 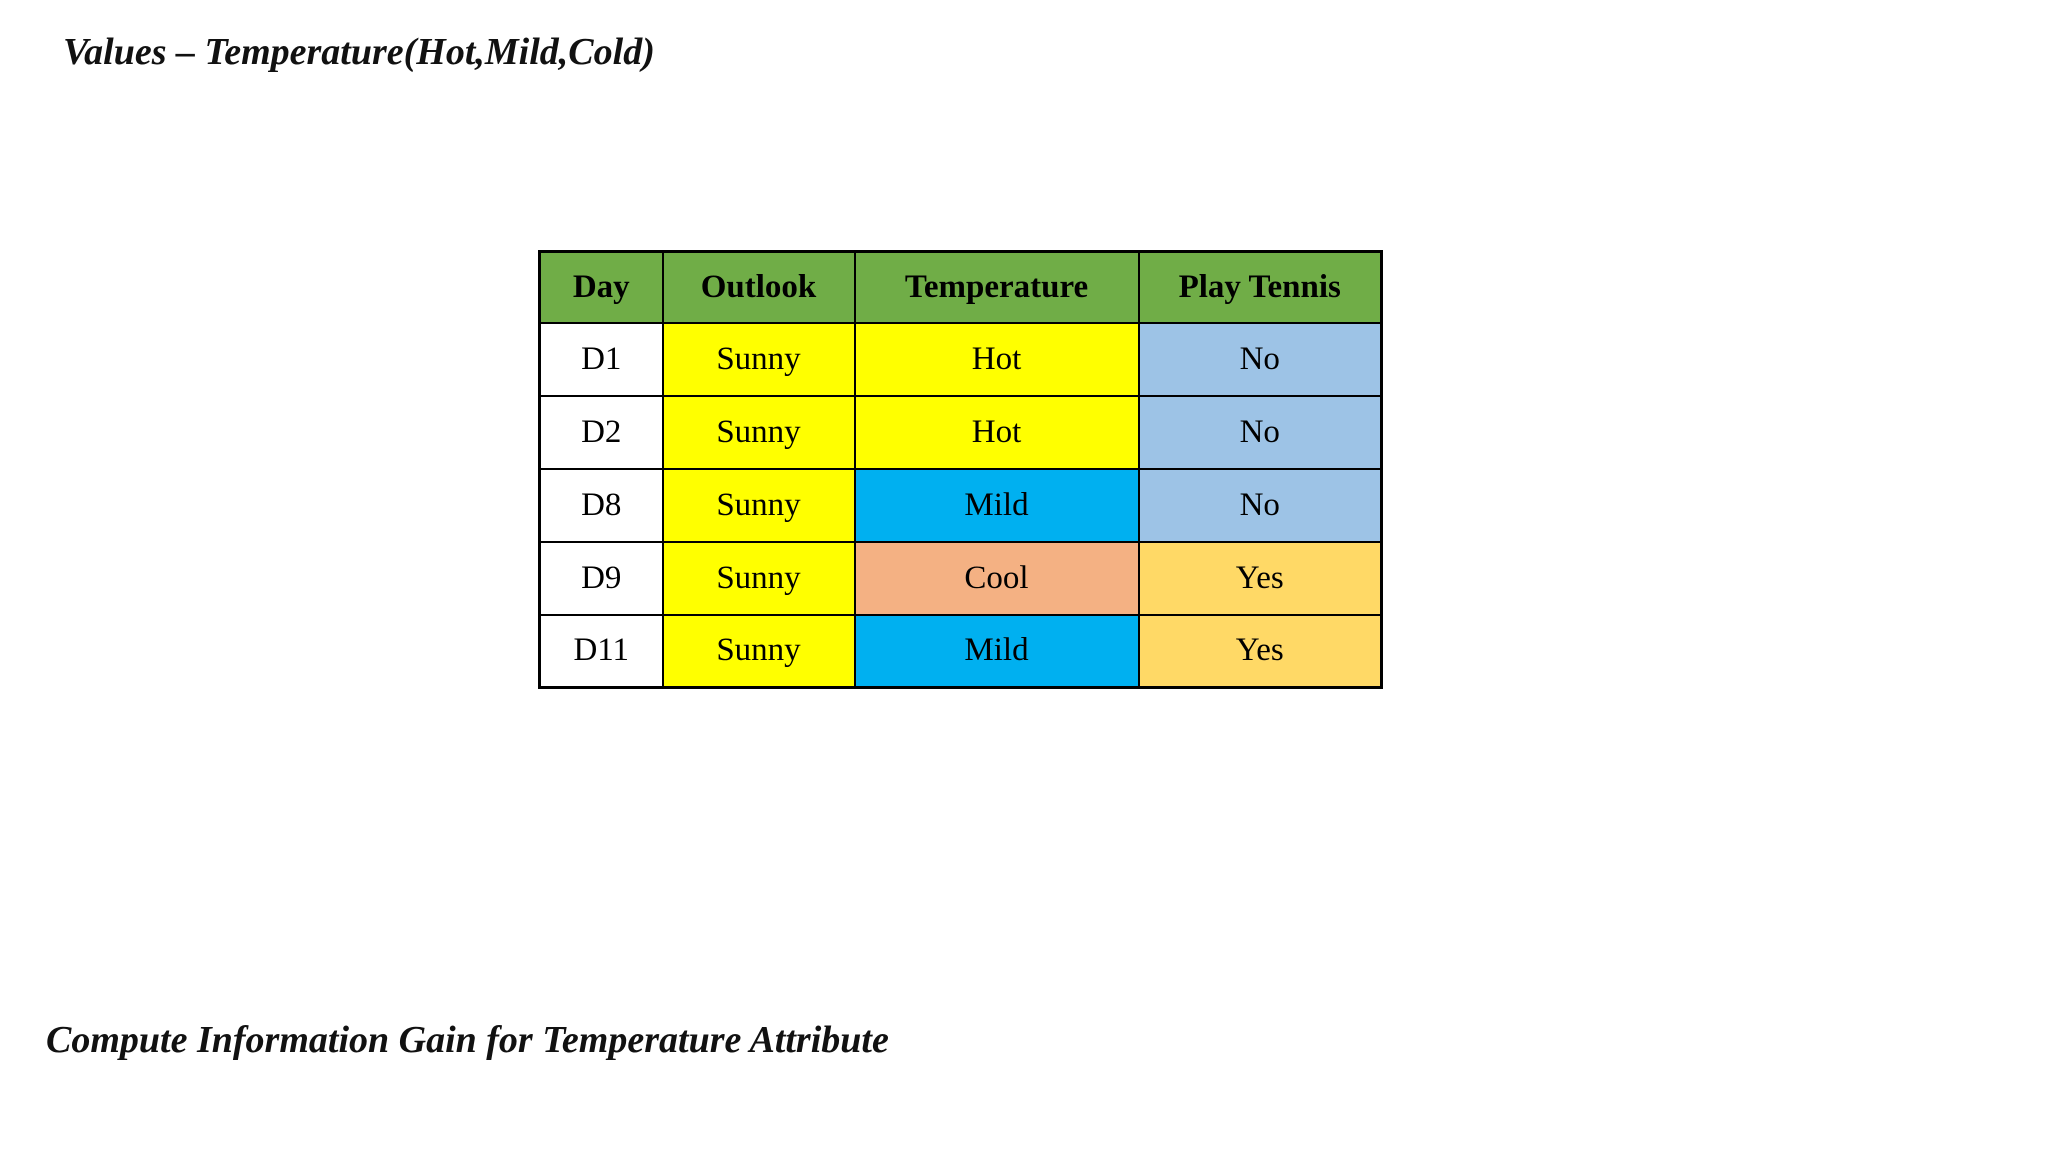 I want to click on table-row: D11 Sunny Mild Yes, so click(x=960, y=651).